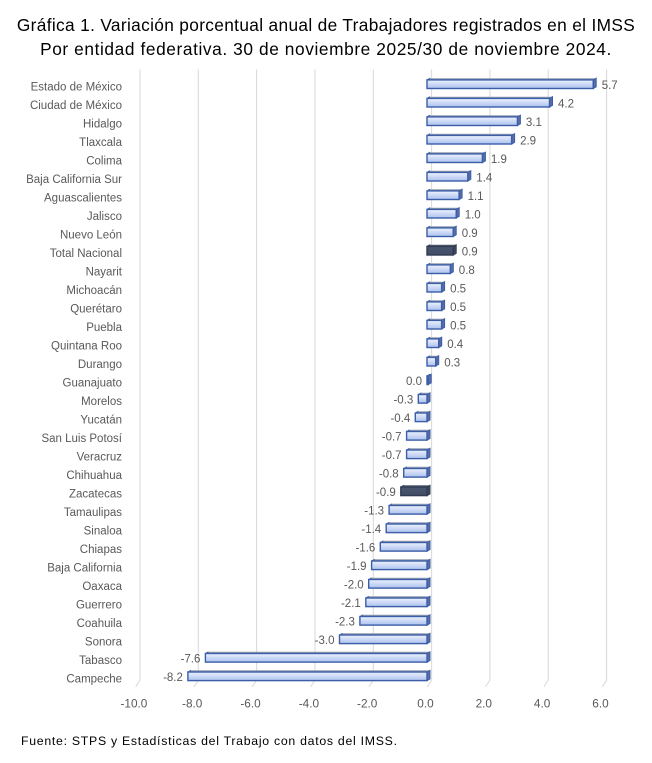 This screenshot has width=652, height=763. I want to click on svg-text: 0.3, so click(452, 364).